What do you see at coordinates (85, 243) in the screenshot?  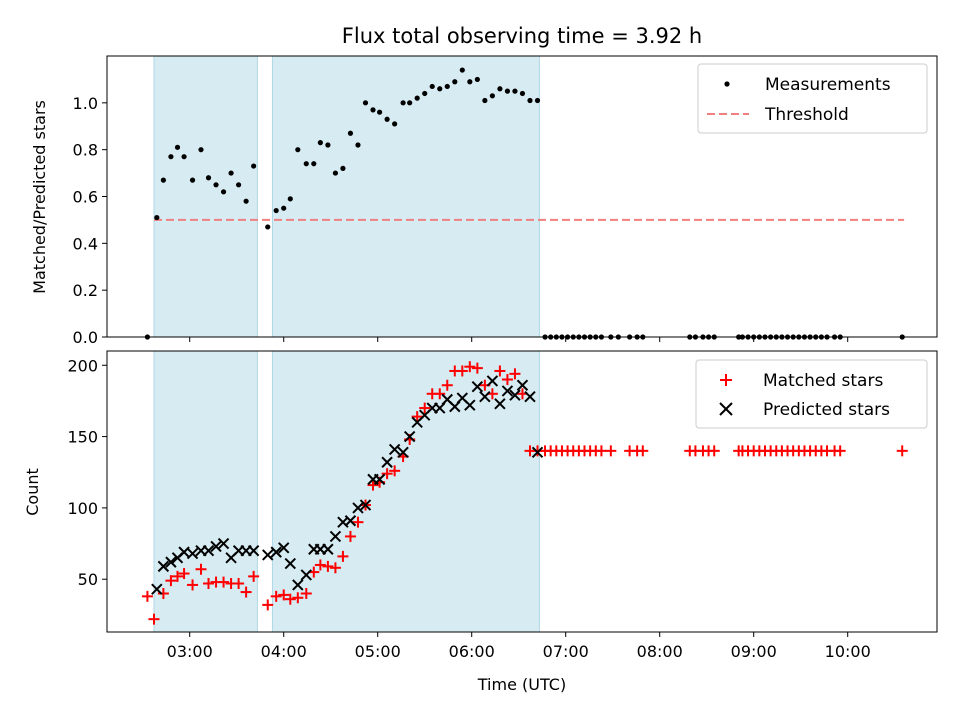 I see `y-tick-label: 0.4` at bounding box center [85, 243].